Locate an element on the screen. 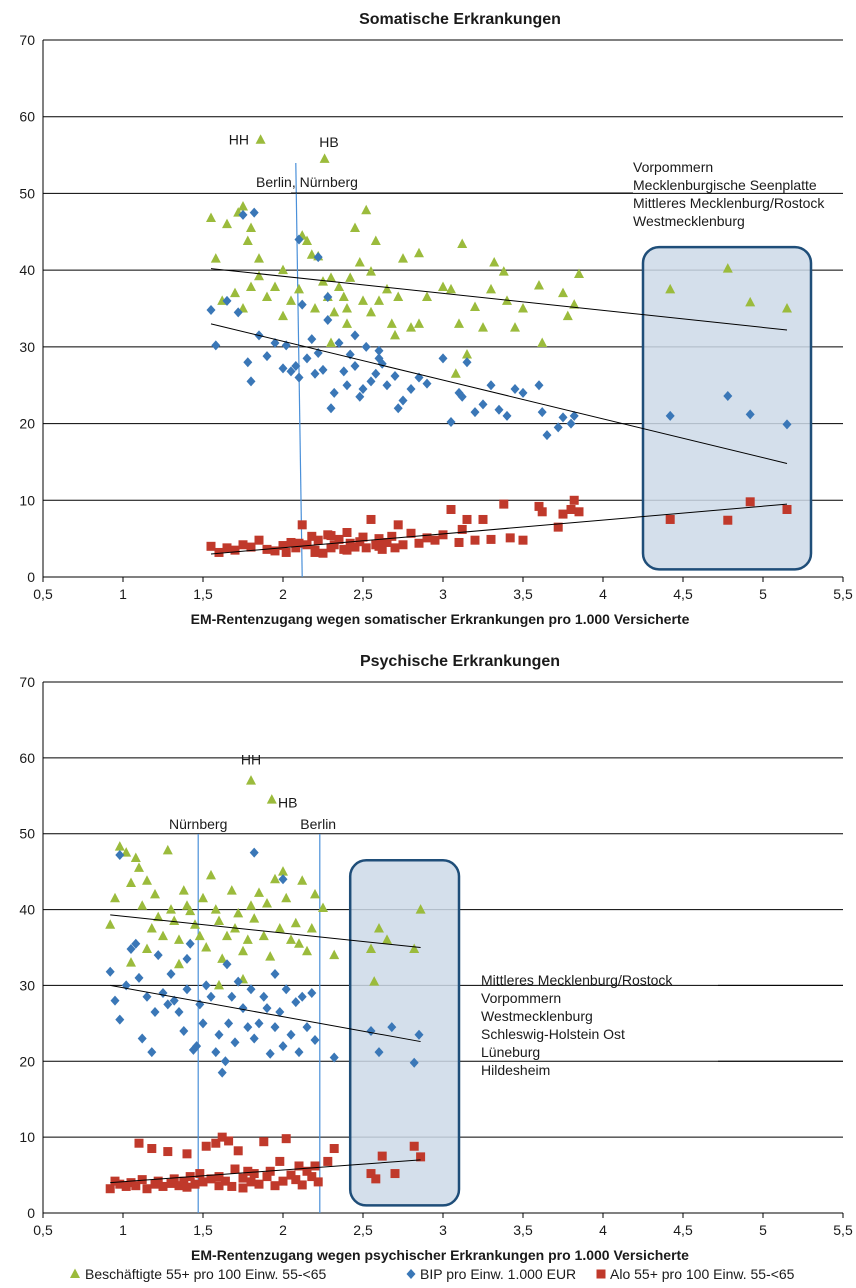  y-tick-label: 0 is located at coordinates (31, 577).